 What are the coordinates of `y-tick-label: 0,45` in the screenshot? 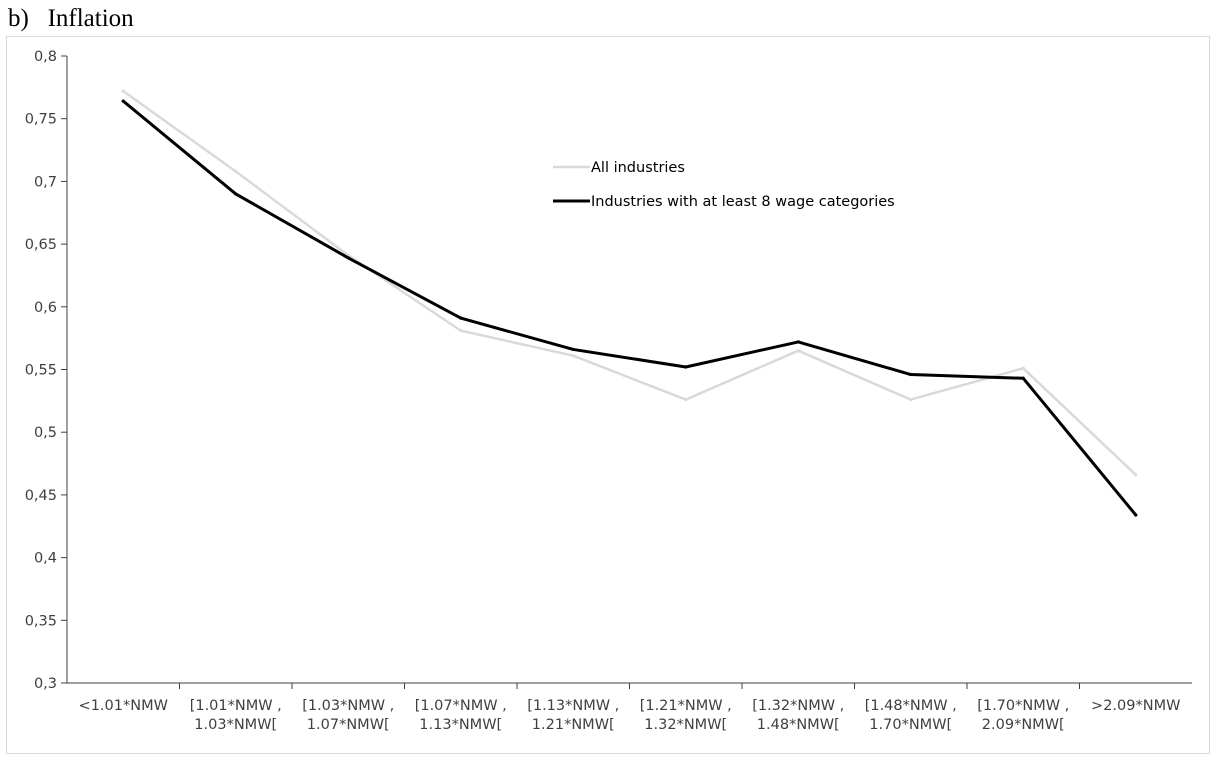 It's located at (41, 496).